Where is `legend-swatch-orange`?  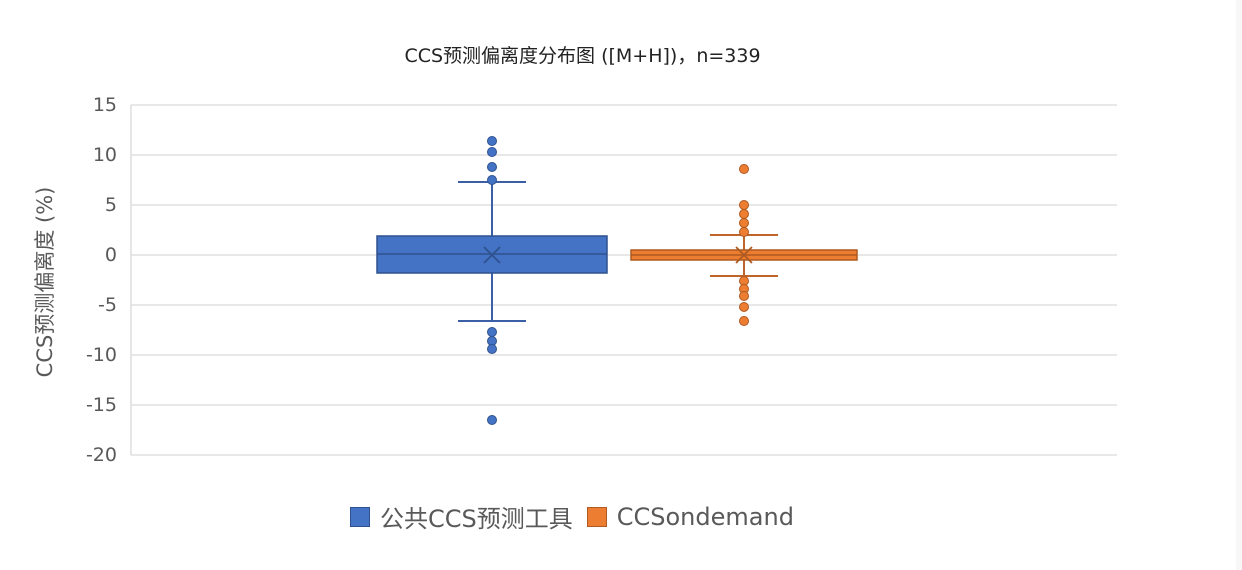
legend-swatch-orange is located at coordinates (596, 516).